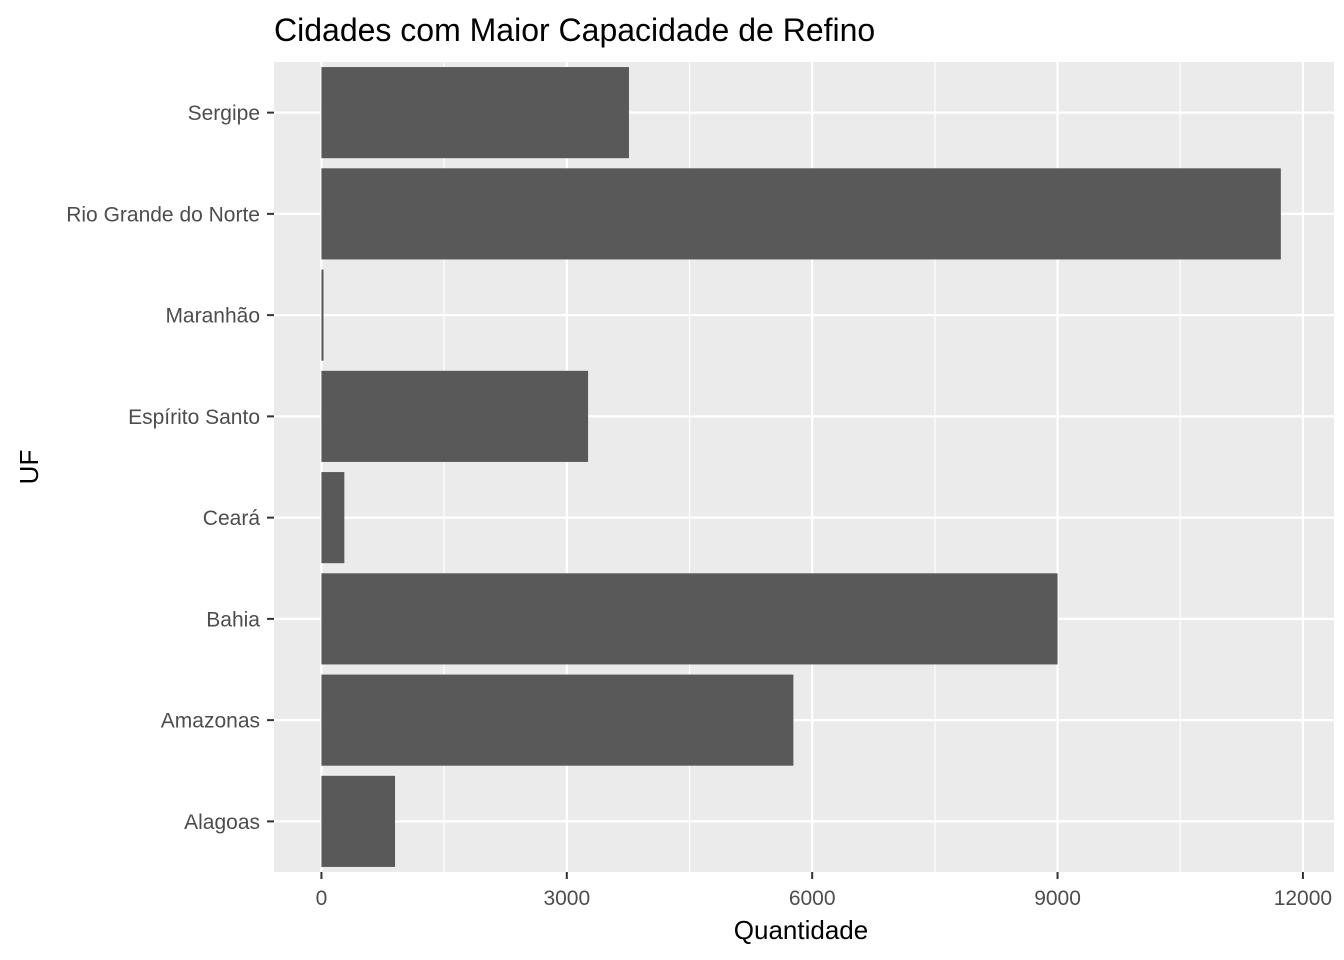 This screenshot has height=960, width=1344. What do you see at coordinates (455, 416) in the screenshot?
I see `bar-espírito-santo` at bounding box center [455, 416].